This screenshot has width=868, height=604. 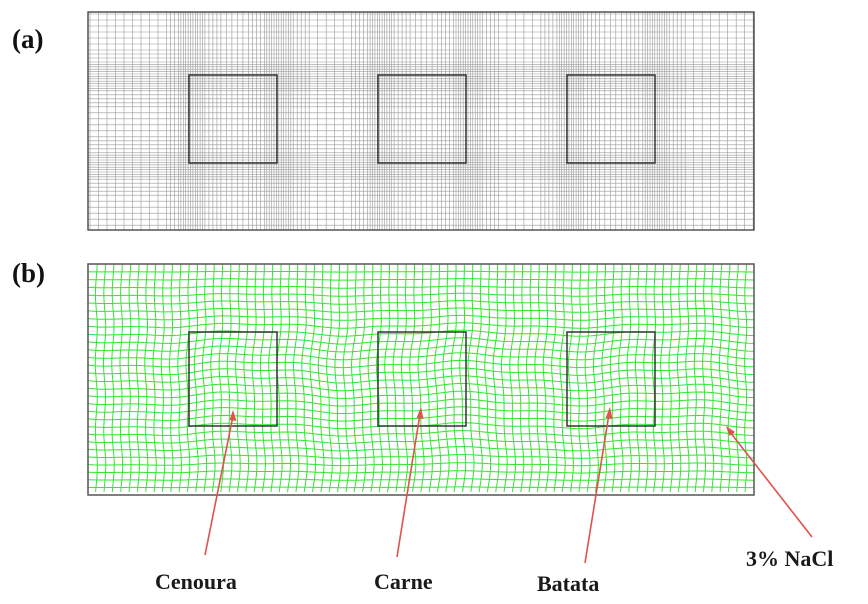 I want to click on arrow-batata, so click(x=598, y=485).